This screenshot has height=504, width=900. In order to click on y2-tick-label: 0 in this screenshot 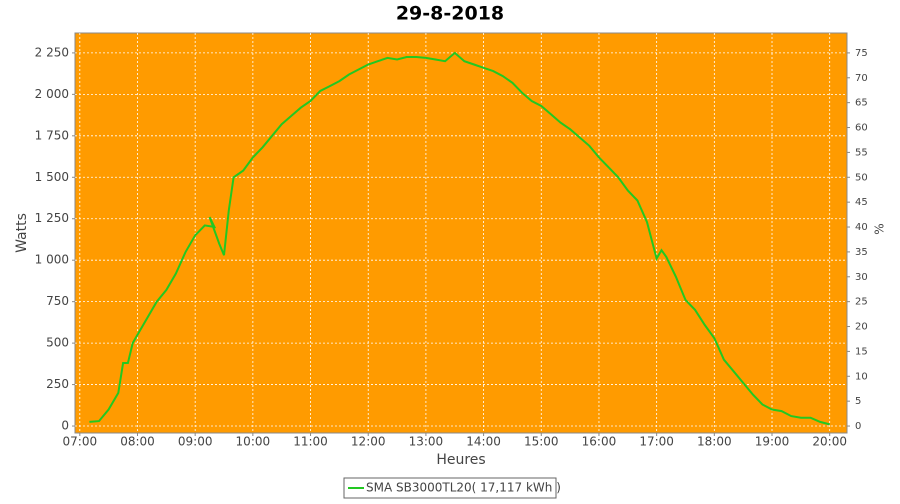, I will do `click(858, 426)`.